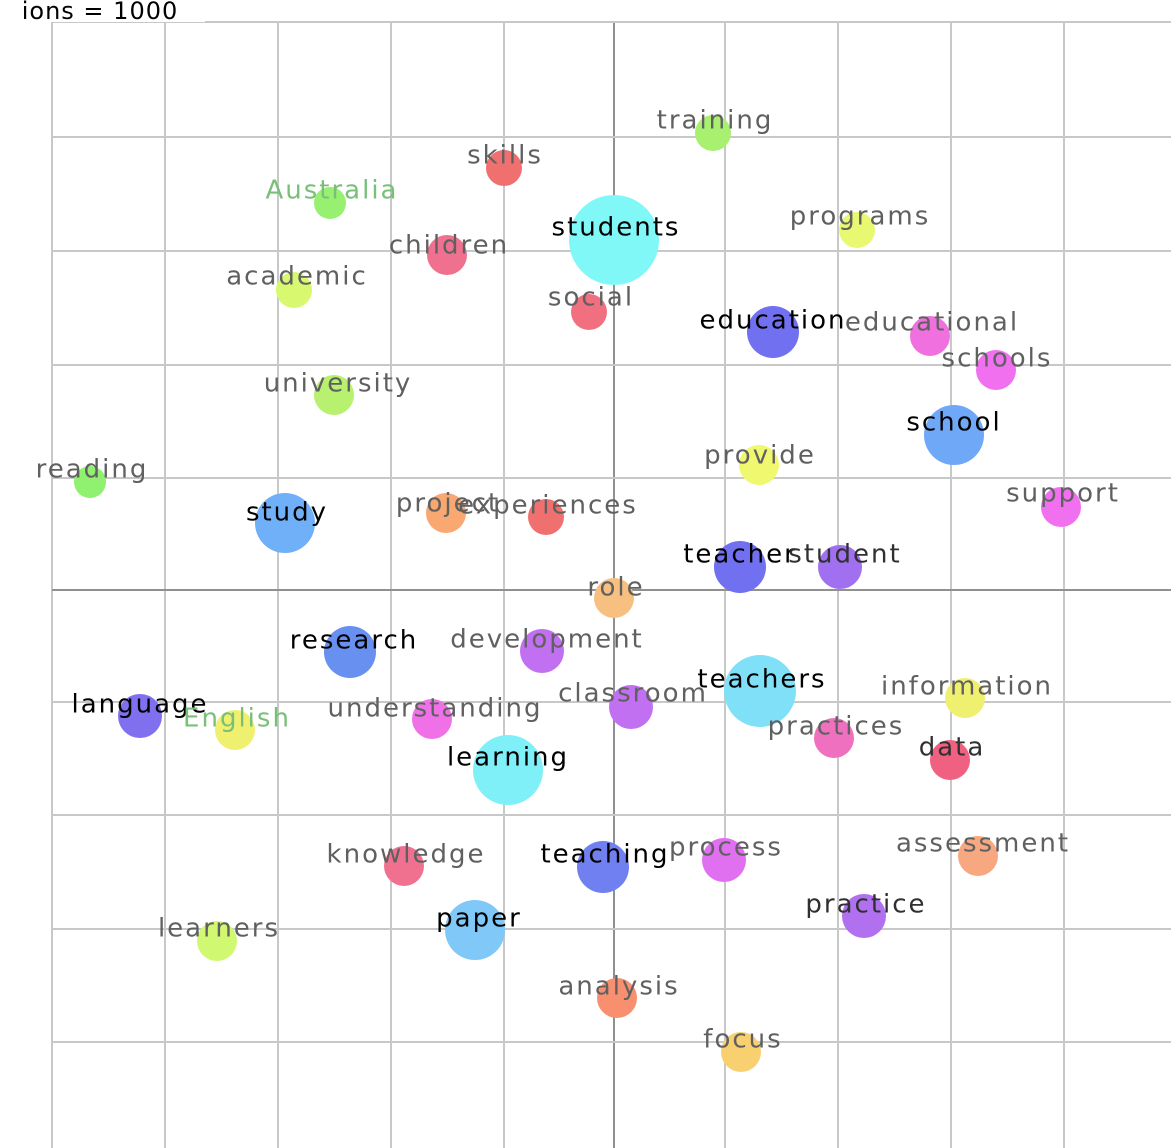 The height and width of the screenshot is (1148, 1171). I want to click on word-label: practices, so click(836, 727).